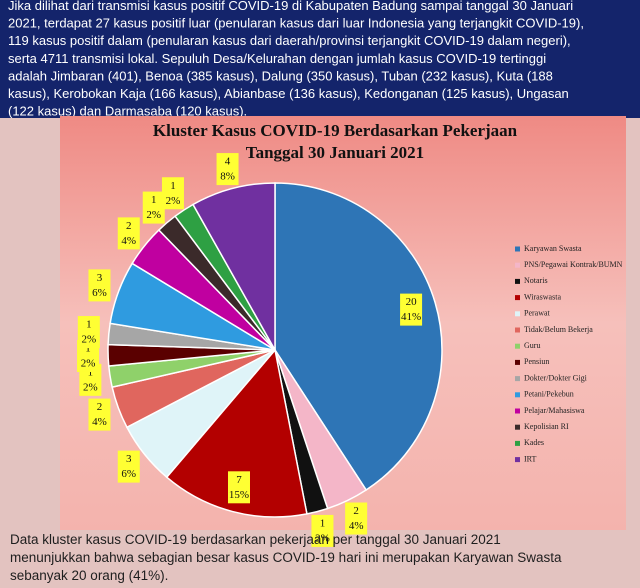 This screenshot has height=588, width=640. I want to click on legend-label: Petani/Pekebun, so click(549, 394).